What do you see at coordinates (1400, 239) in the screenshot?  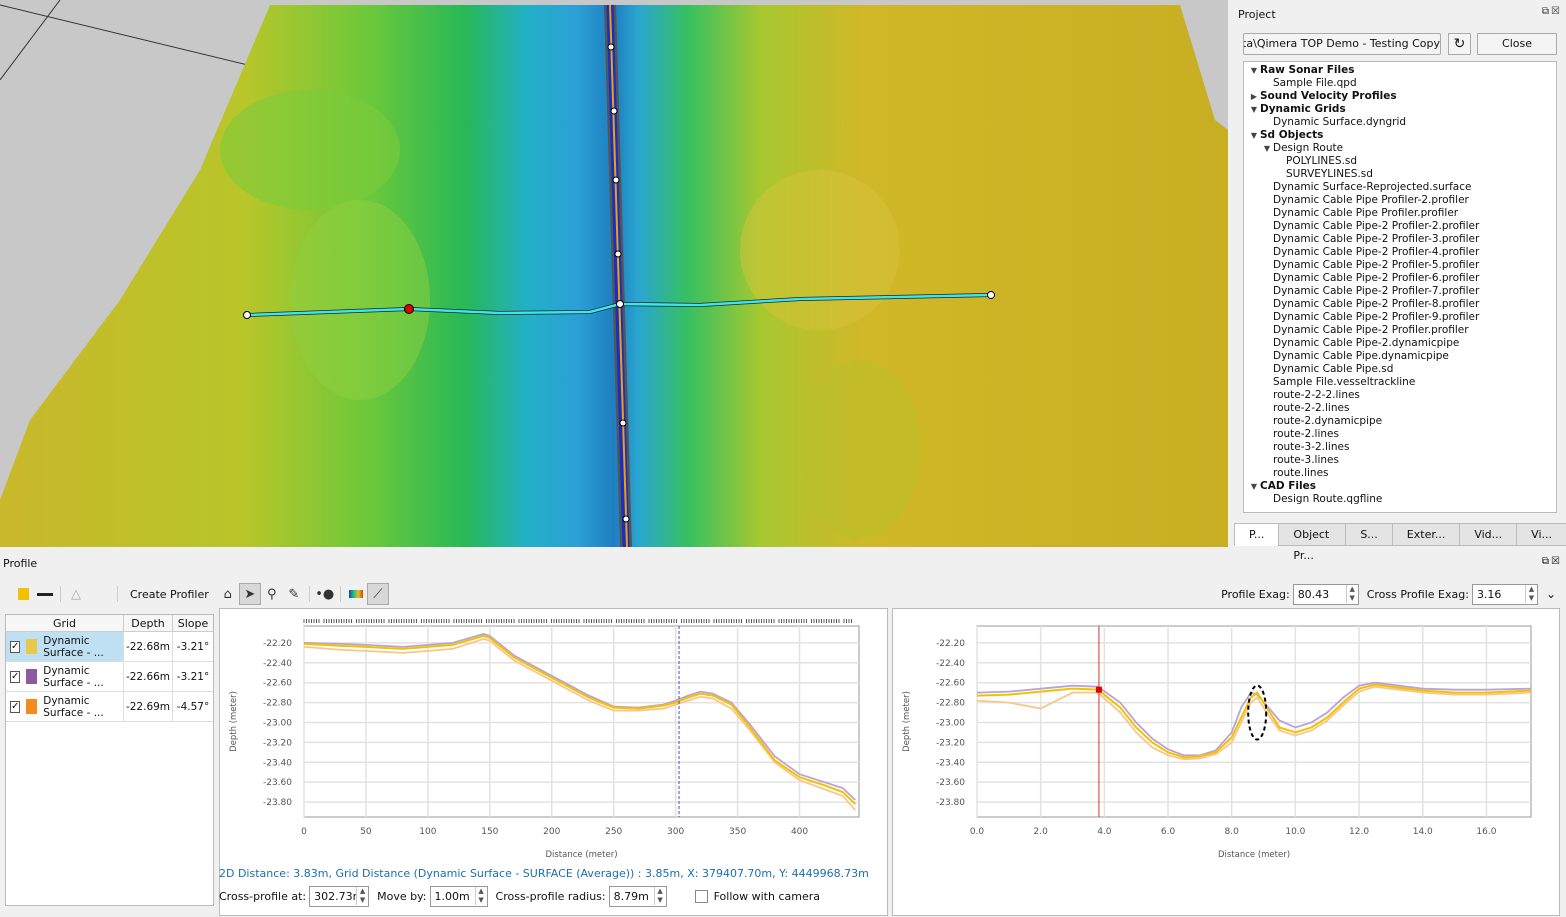 I see `tree-item: Dynamic Cable Pipe-2 Profiler-3.profiler` at bounding box center [1400, 239].